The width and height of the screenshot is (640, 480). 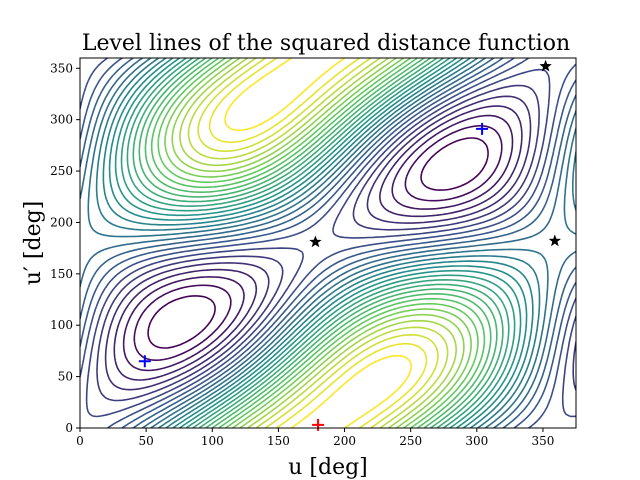 What do you see at coordinates (65, 377) in the screenshot?
I see `y-tick-label: 50` at bounding box center [65, 377].